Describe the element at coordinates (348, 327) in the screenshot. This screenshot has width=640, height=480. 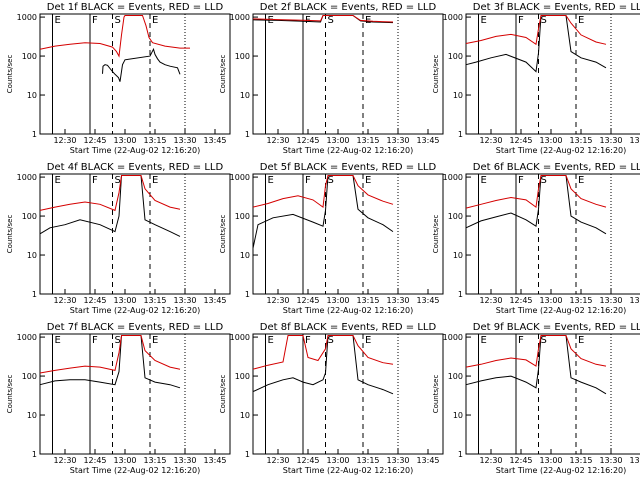
I see `chart-title: Det 8f BLACK = Events, RED = LLD` at that location.